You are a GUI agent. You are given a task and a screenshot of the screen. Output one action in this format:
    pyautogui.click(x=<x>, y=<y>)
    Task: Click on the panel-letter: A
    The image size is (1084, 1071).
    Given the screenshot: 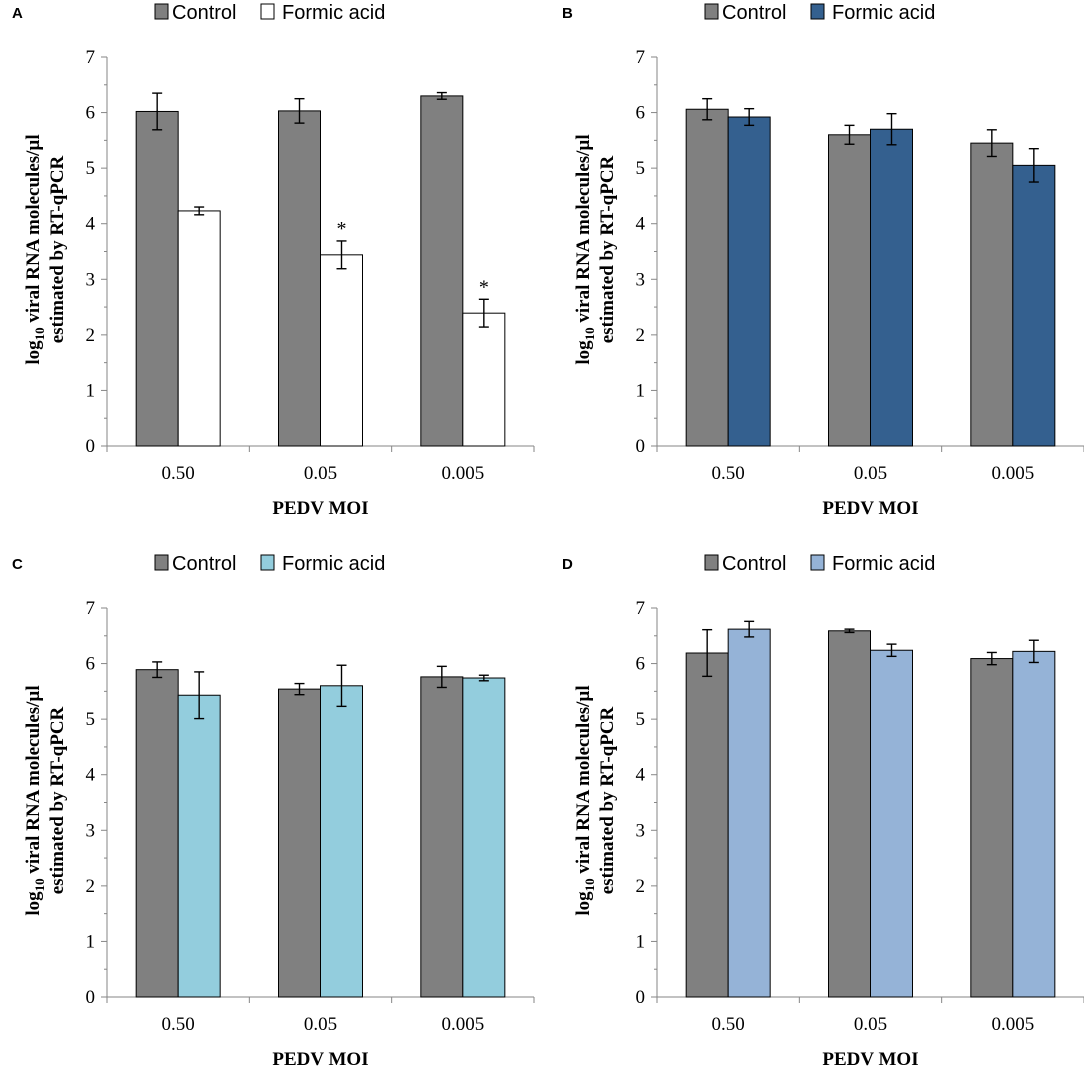 What is the action you would take?
    pyautogui.click(x=17, y=13)
    